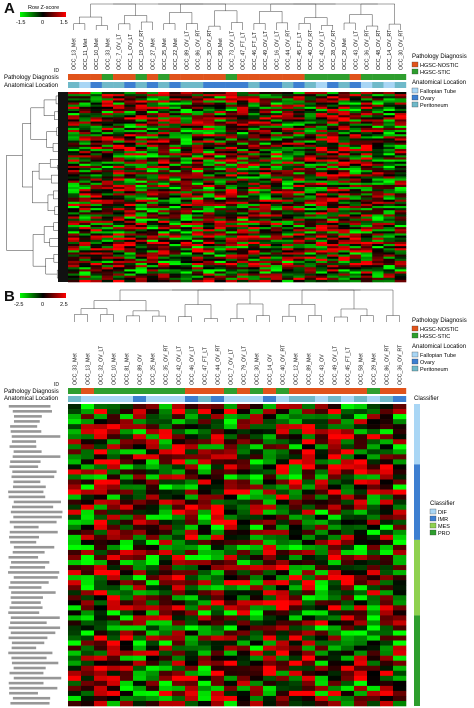 The height and width of the screenshot is (708, 474). I want to click on legend-b-dif-swatch, so click(433, 511).